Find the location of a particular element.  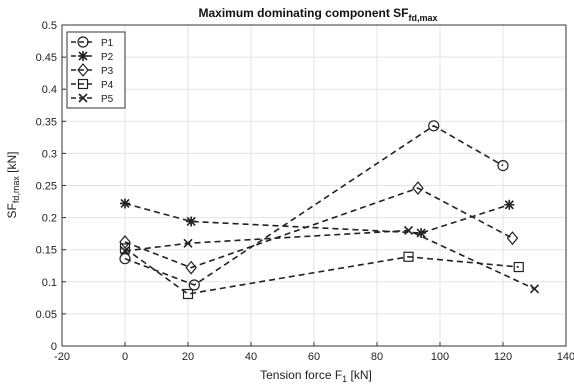

y-axis-label-subscript: fd,max is located at coordinates (16, 190).